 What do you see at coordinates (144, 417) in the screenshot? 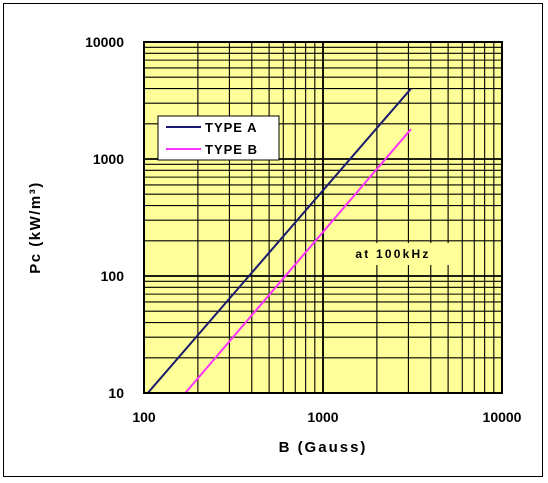
I see `x-tick-label: 100` at bounding box center [144, 417].